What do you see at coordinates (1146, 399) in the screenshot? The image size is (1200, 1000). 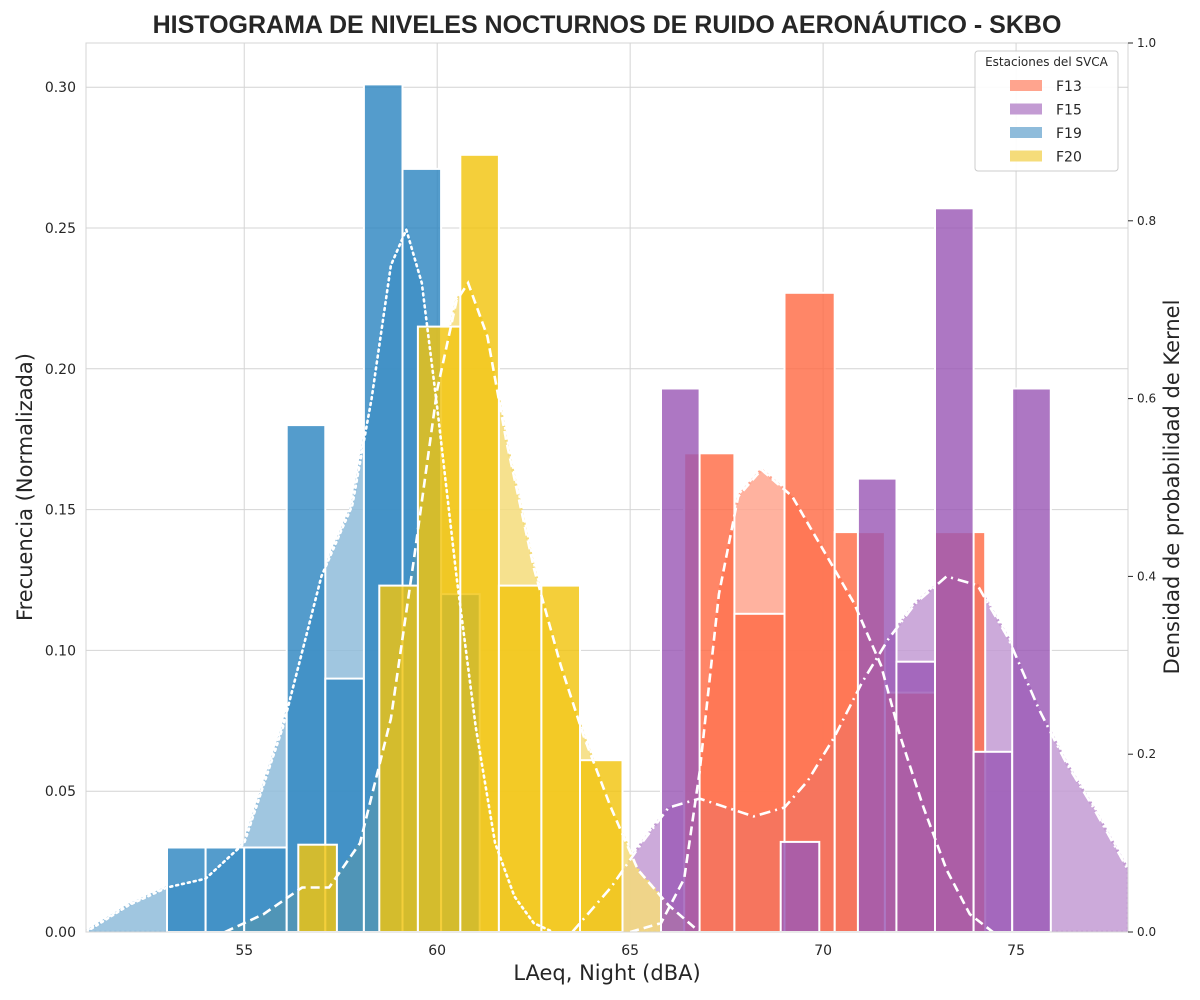 I see `y2-tick-label: 0.6` at bounding box center [1146, 399].